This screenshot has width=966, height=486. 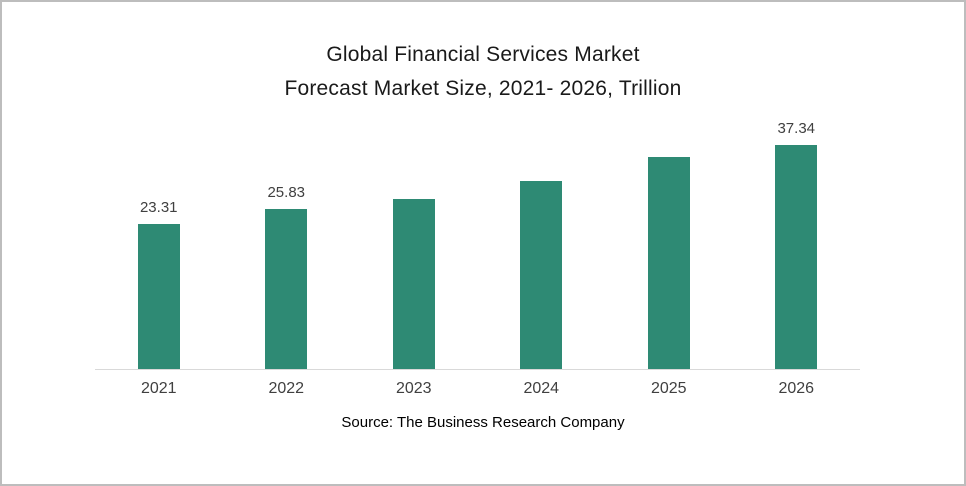 I want to click on x-axis-label: 2022, so click(x=286, y=388).